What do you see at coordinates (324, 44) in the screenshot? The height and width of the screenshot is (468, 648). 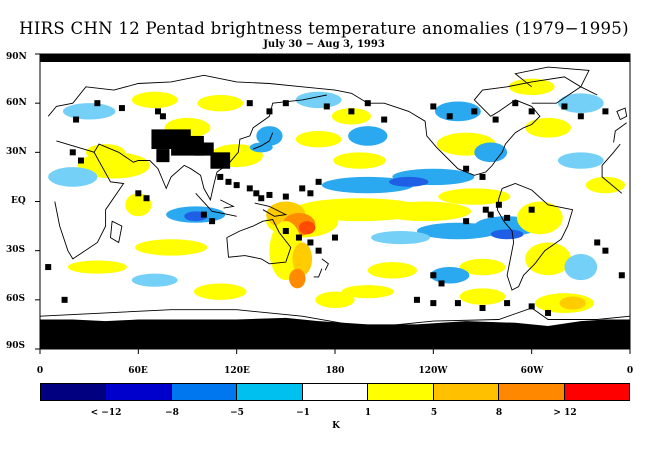 I see `map-subtitle: July 30 − Aug 3, 1993` at bounding box center [324, 44].